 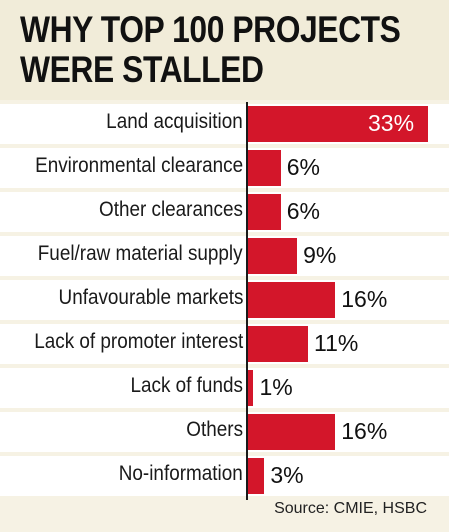 I want to click on category-label: Others, so click(x=214, y=429).